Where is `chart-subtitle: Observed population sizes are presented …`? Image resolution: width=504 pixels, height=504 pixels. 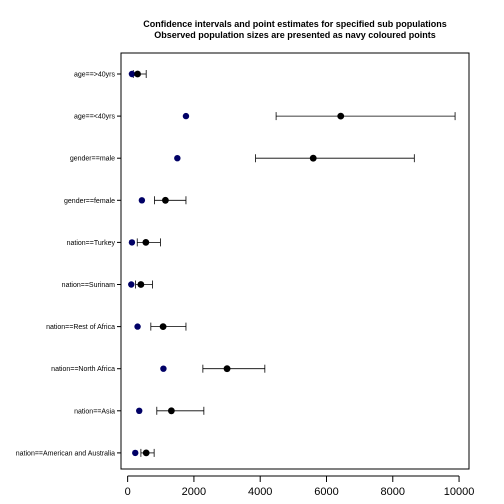
chart-subtitle: Observed population sizes are presented … is located at coordinates (295, 35).